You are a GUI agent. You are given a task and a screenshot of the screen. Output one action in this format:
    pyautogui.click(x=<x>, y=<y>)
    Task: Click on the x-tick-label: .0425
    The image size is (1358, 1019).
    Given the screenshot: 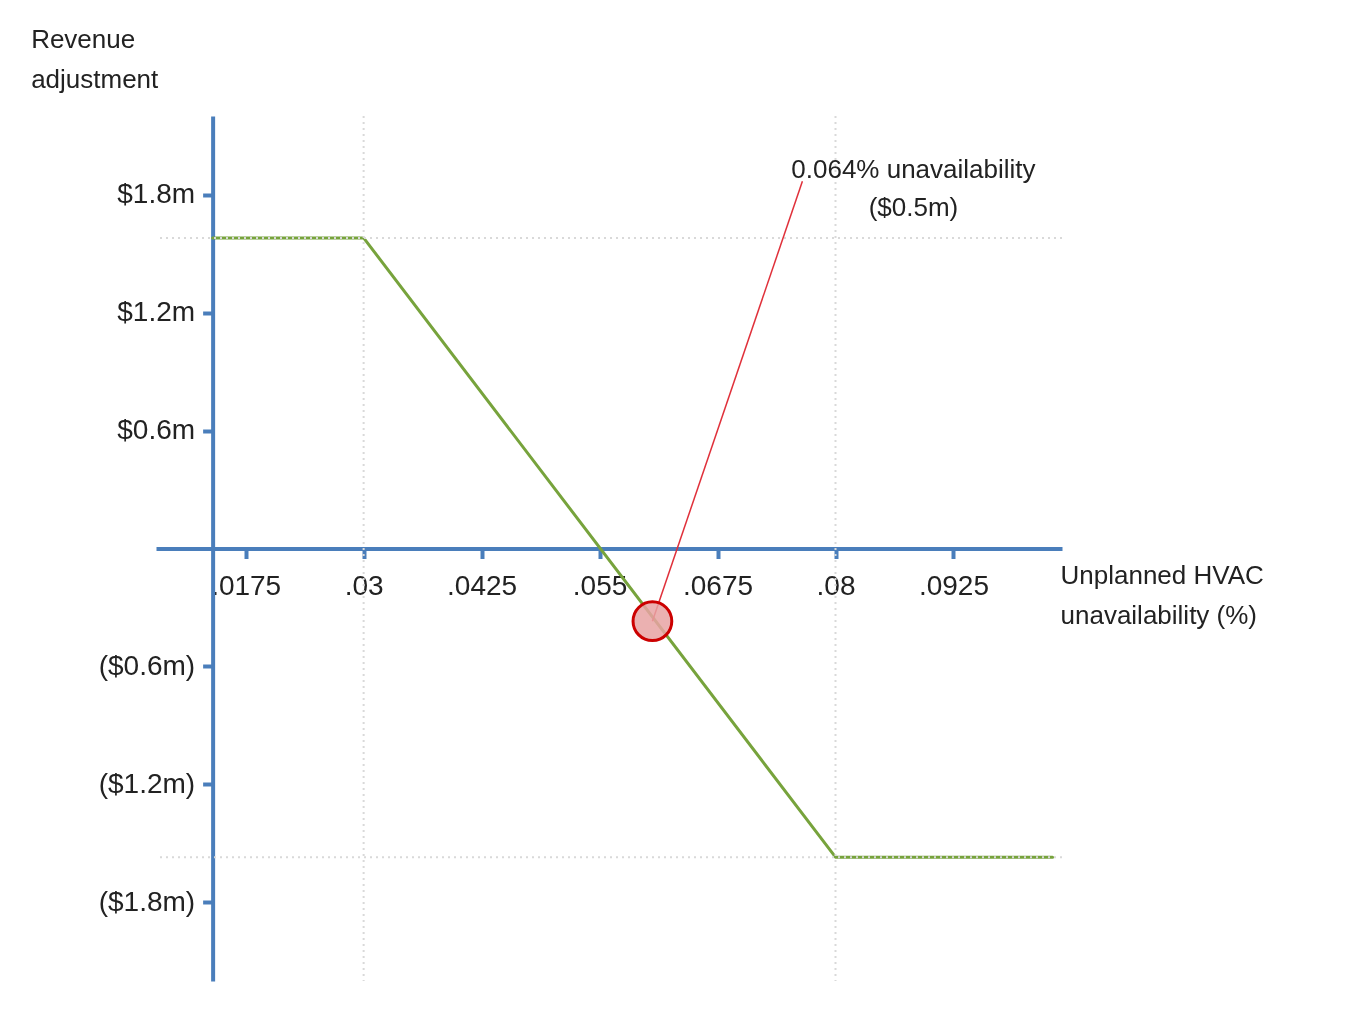 What is the action you would take?
    pyautogui.click(x=482, y=585)
    